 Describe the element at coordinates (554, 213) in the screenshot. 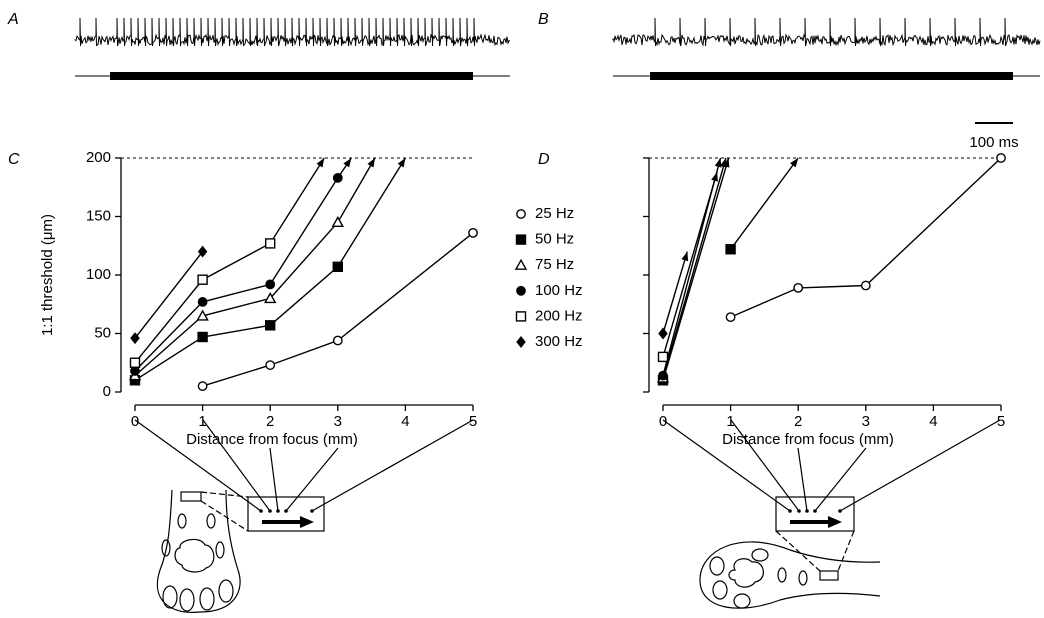

I see `legend-label: 25 Hz` at that location.